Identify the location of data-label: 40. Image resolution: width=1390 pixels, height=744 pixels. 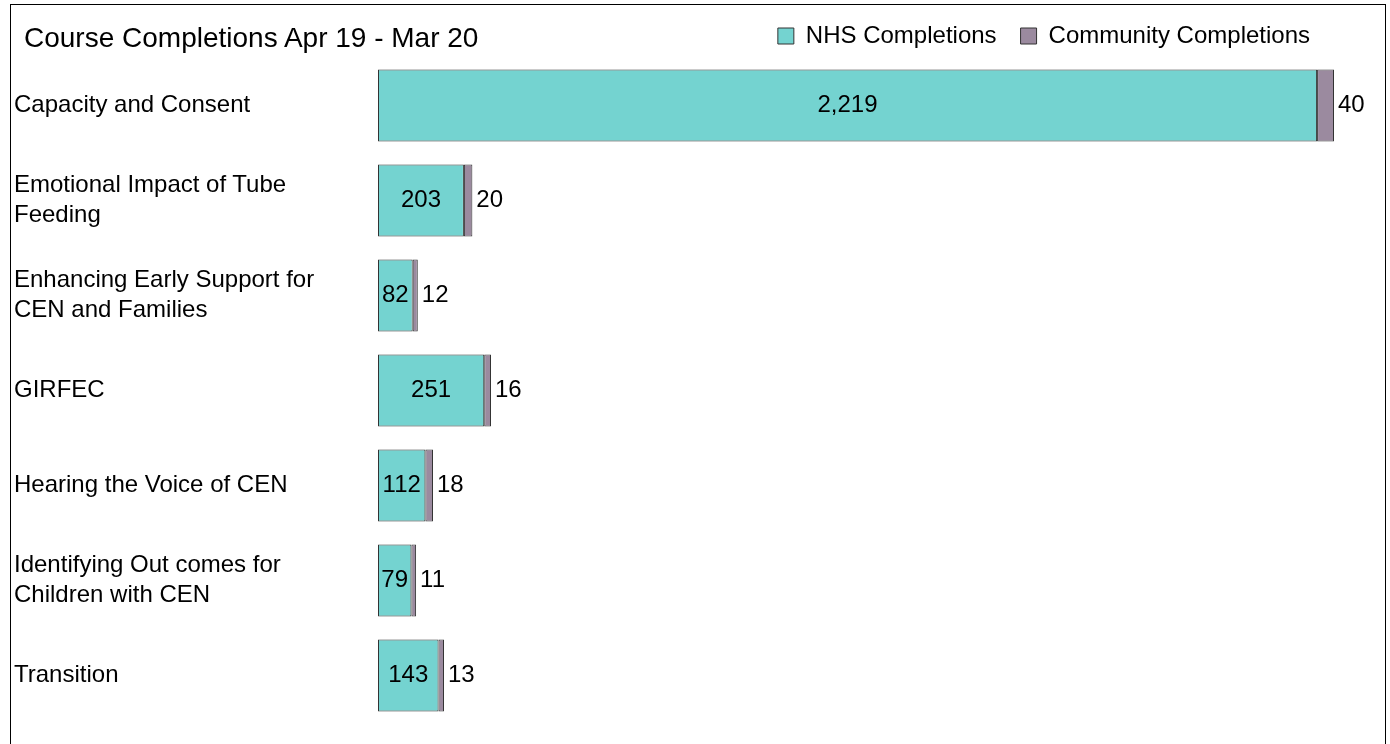
(1351, 104).